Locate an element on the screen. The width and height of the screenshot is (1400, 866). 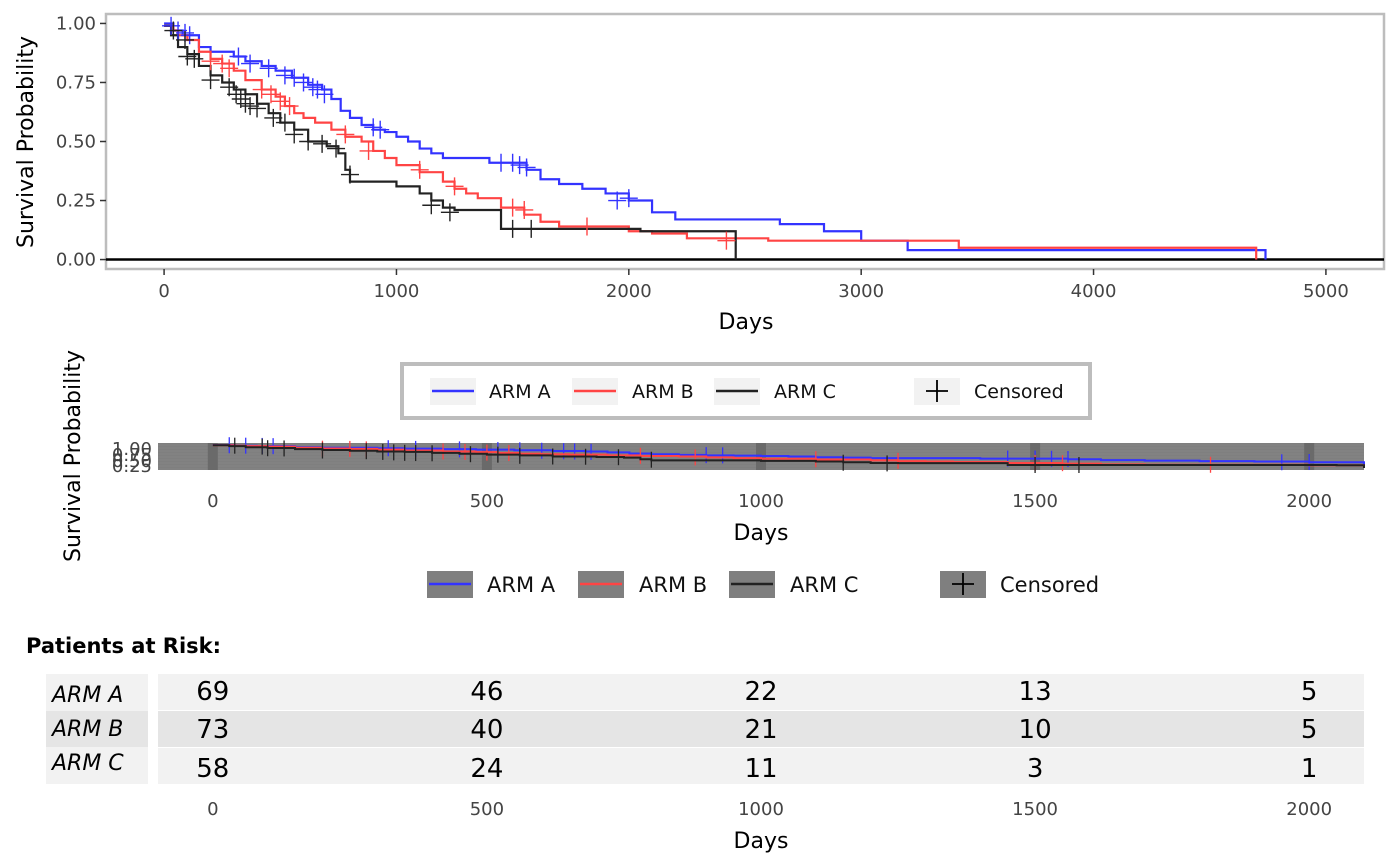
y-tick-label-2: 0.25 is located at coordinates (132, 466).